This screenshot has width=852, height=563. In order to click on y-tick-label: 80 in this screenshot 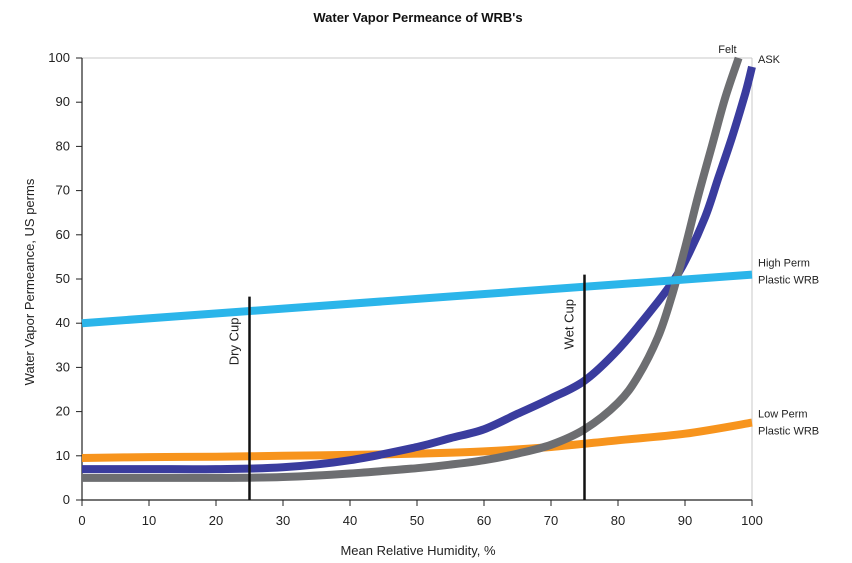, I will do `click(63, 145)`.